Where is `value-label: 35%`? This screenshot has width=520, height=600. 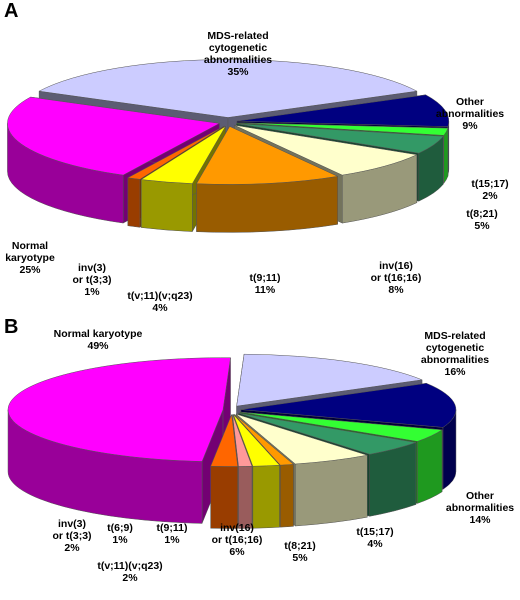 value-label: 35% is located at coordinates (238, 72).